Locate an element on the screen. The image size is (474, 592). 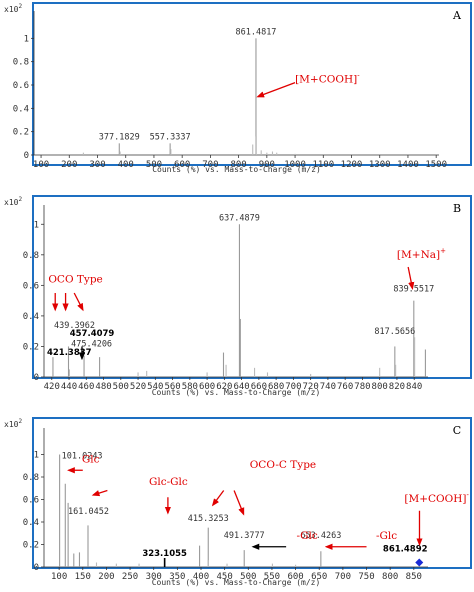
peak-label: 839.5517 is located at coordinates (413, 289).